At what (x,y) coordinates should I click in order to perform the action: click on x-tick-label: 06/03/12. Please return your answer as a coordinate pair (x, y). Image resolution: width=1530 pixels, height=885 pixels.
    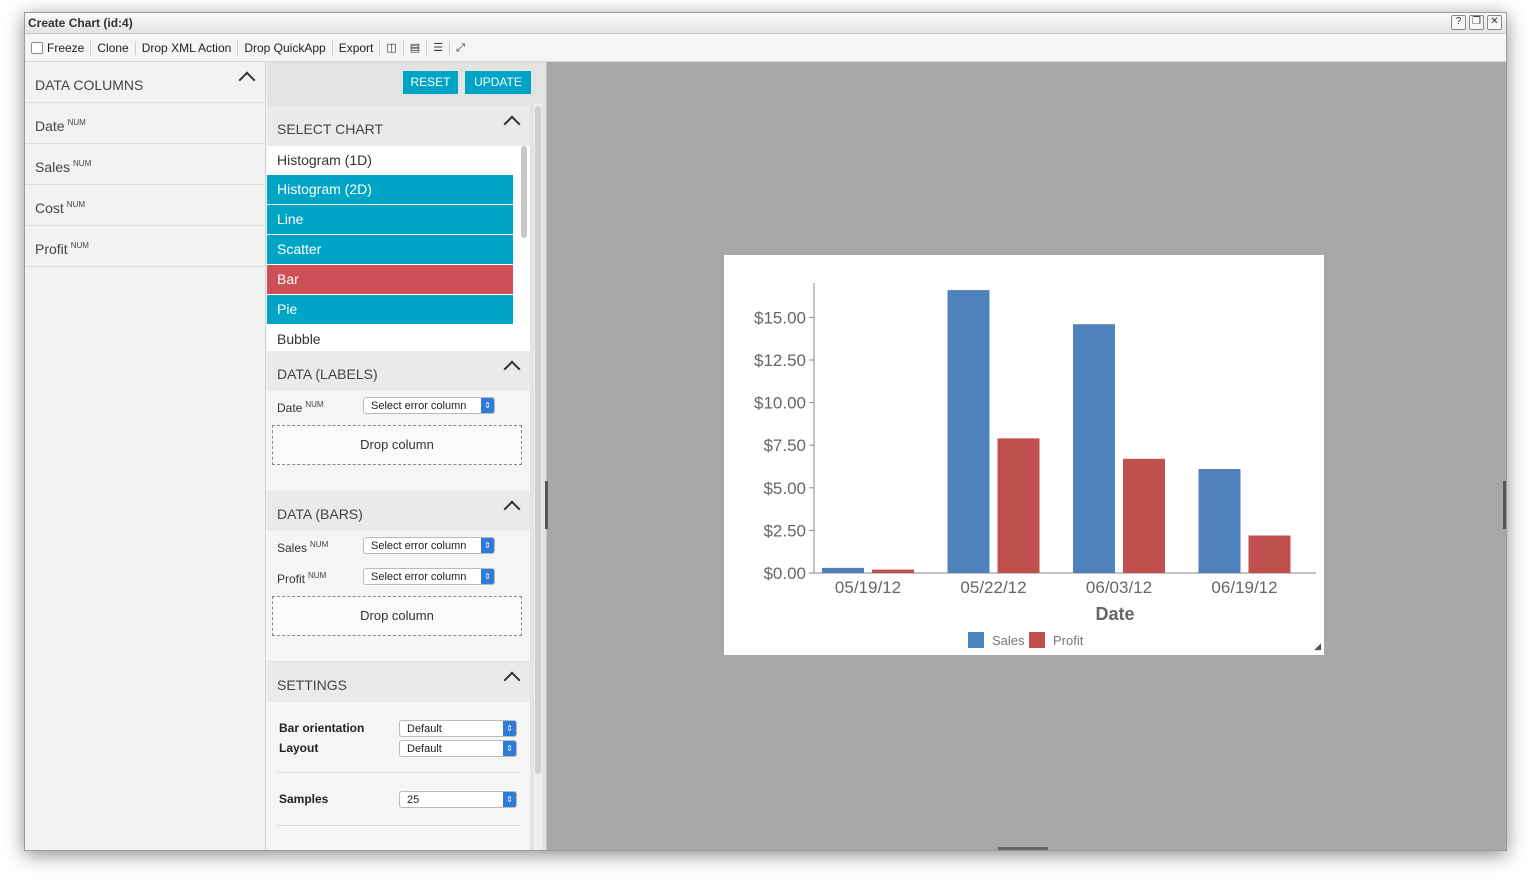
    Looking at the image, I should click on (1119, 587).